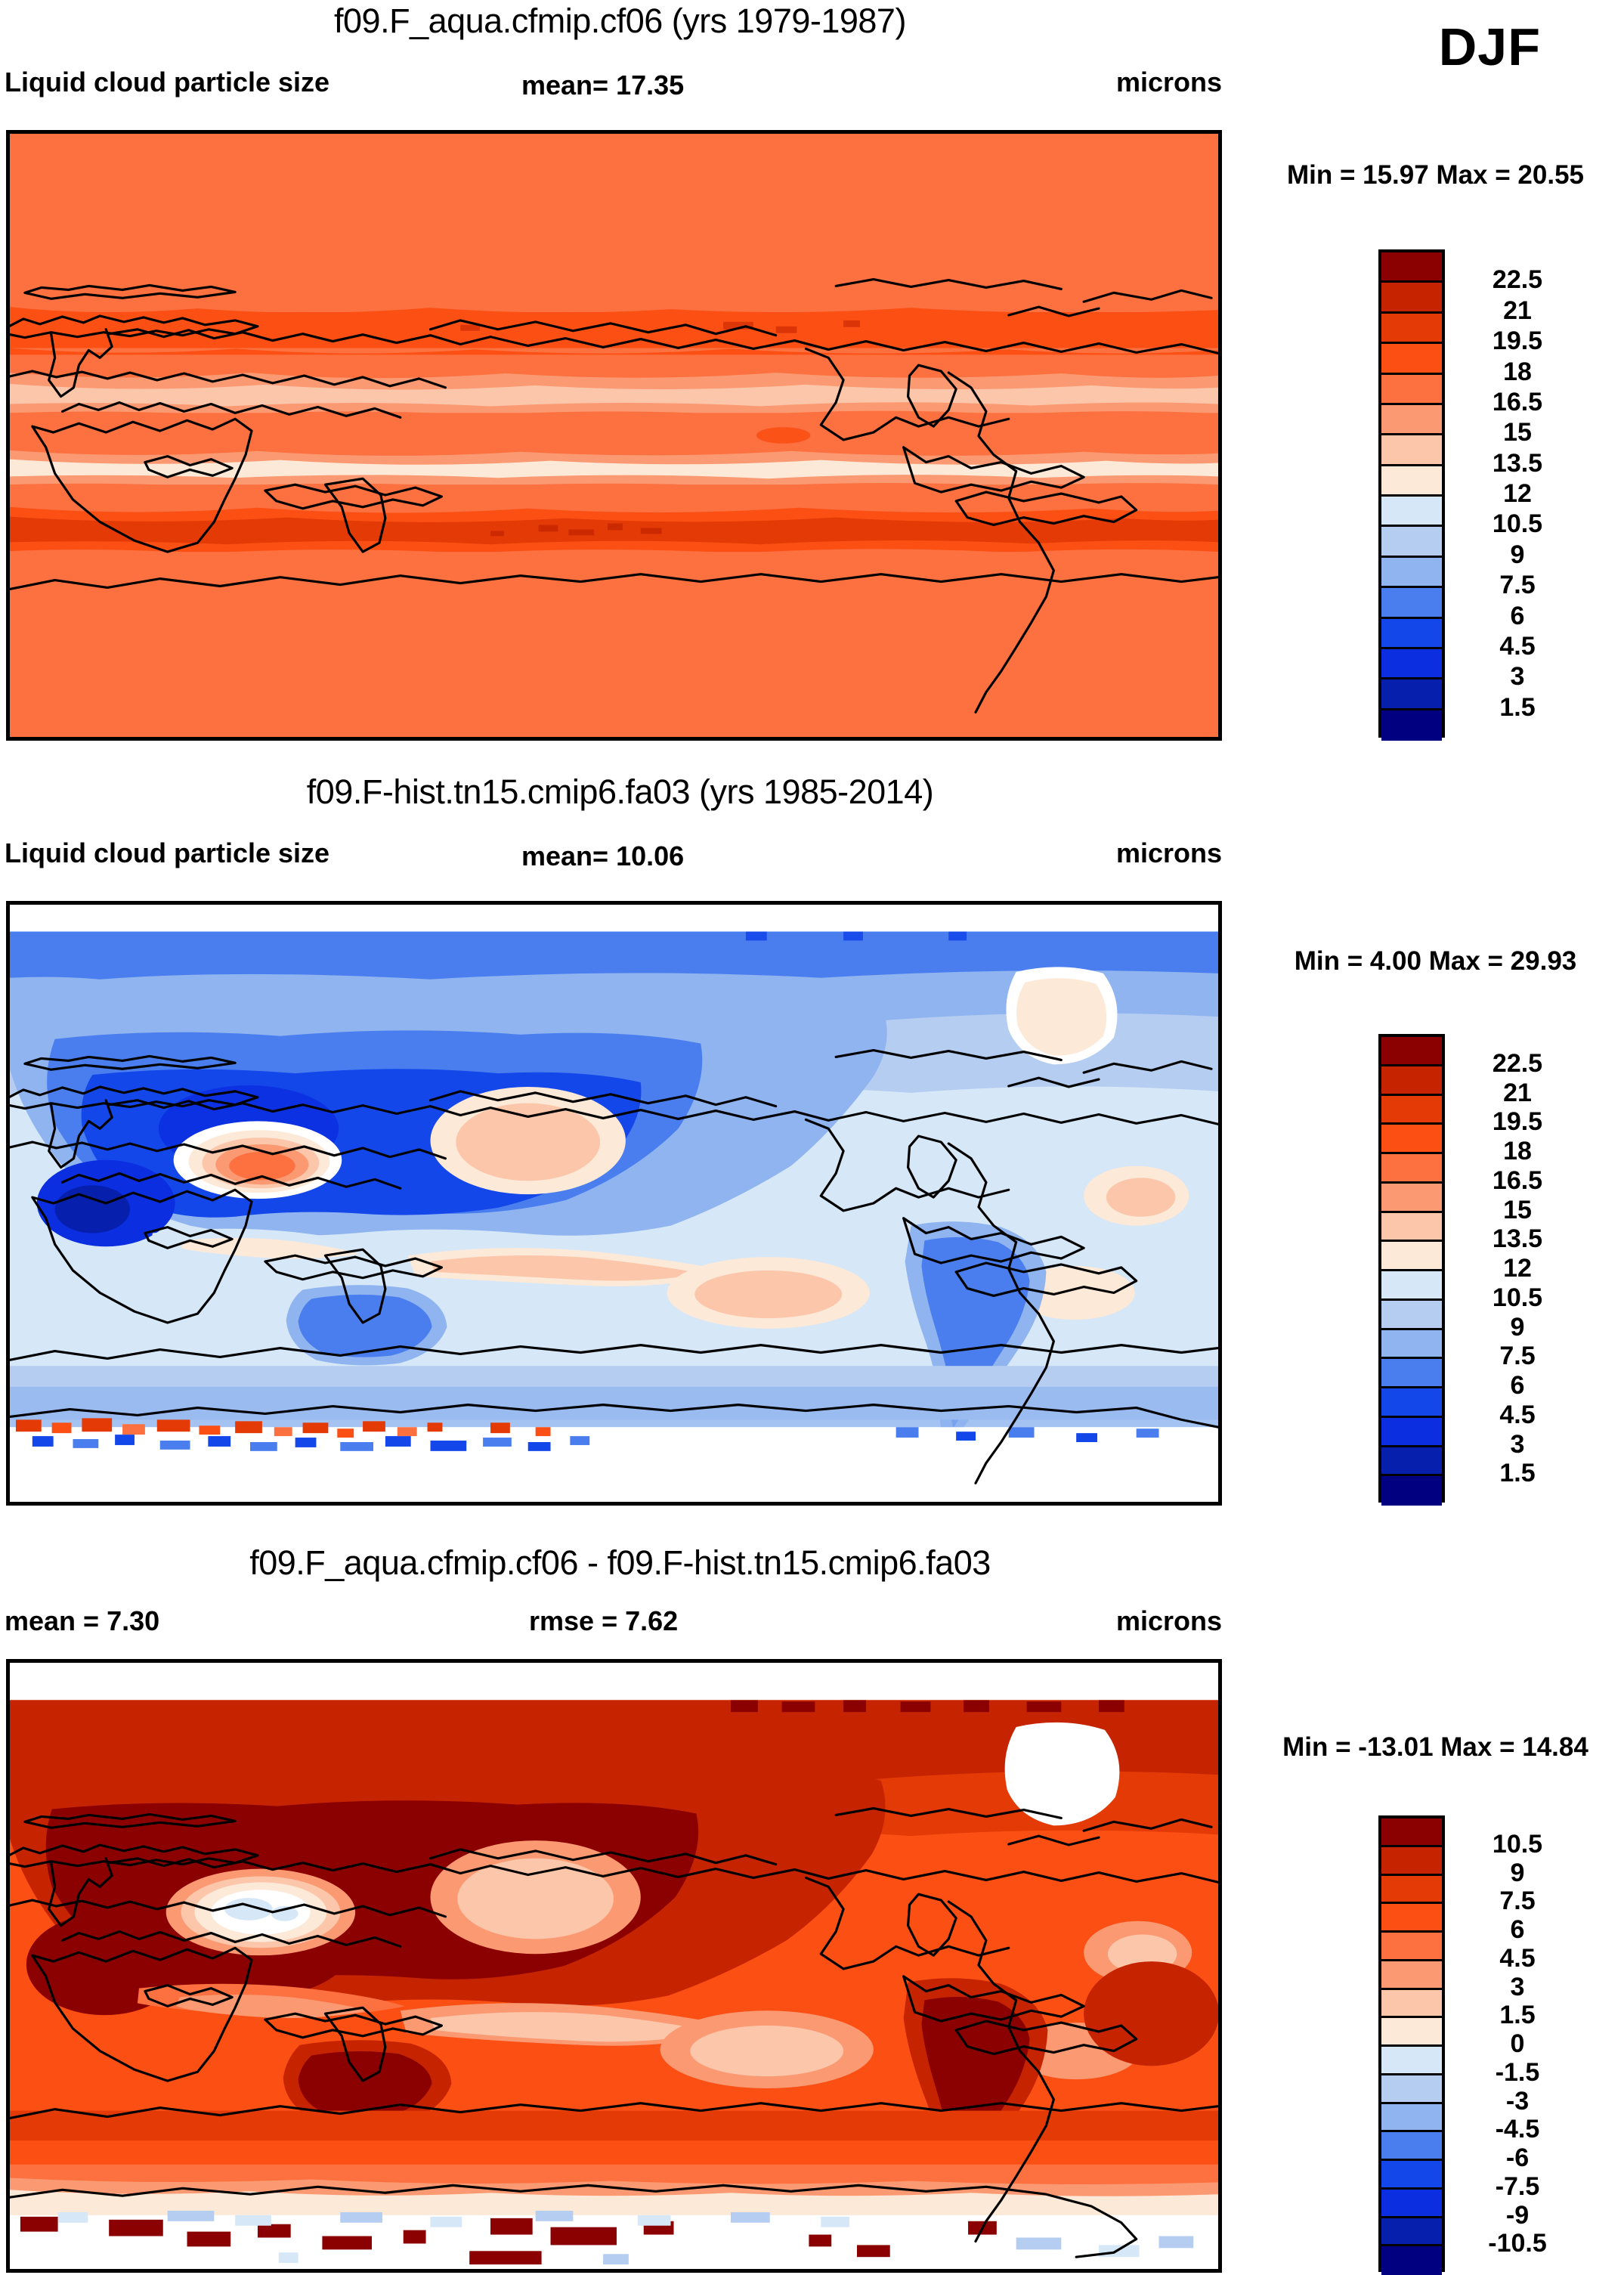 Image resolution: width=1624 pixels, height=2275 pixels. I want to click on panel-2-mean-label: mean= 10.06, so click(603, 855).